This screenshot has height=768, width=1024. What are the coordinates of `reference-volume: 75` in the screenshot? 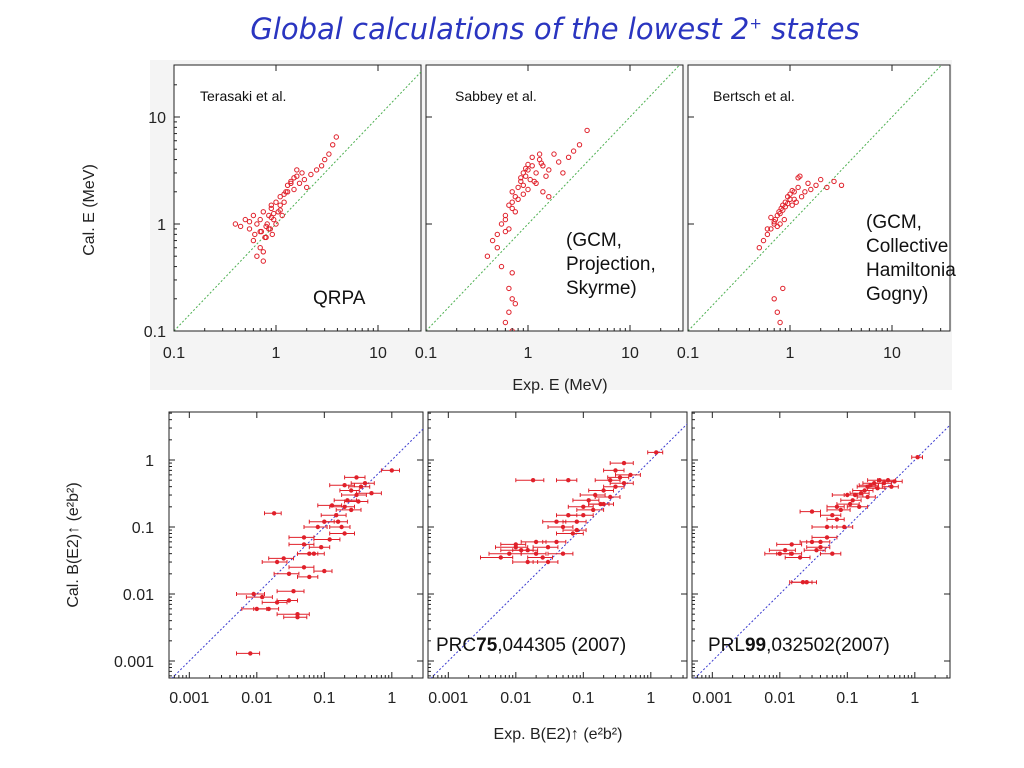 It's located at (487, 645).